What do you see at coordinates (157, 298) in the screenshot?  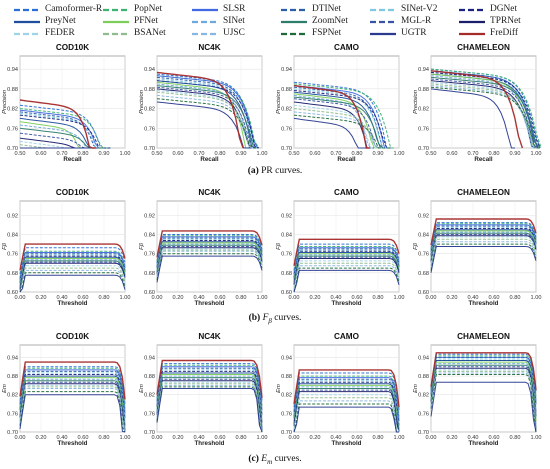 I see `x-tick-label: 0.00` at bounding box center [157, 298].